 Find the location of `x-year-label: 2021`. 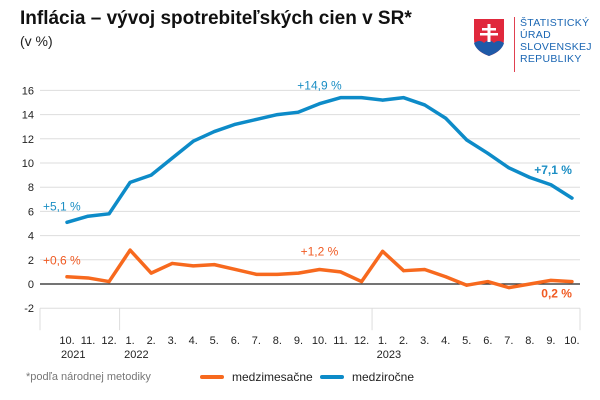

x-year-label: 2021 is located at coordinates (73, 355).